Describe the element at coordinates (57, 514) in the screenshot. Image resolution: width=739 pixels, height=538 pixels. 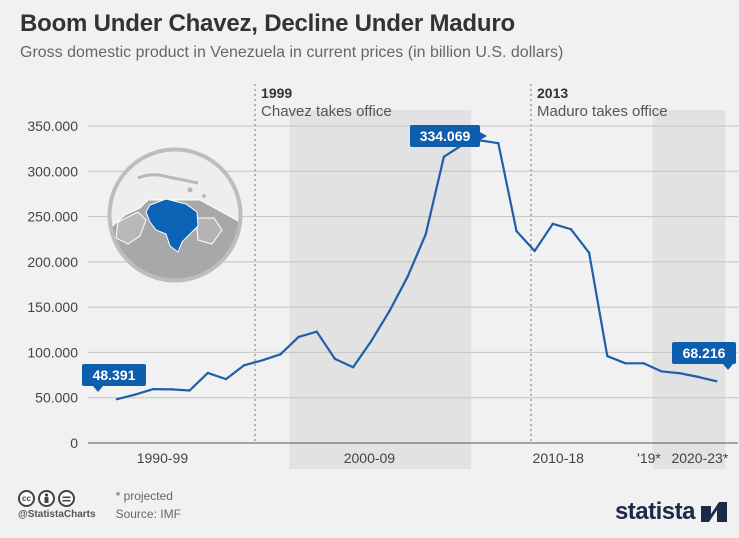
I see `twitter-handle: @StatistaCharts` at that location.